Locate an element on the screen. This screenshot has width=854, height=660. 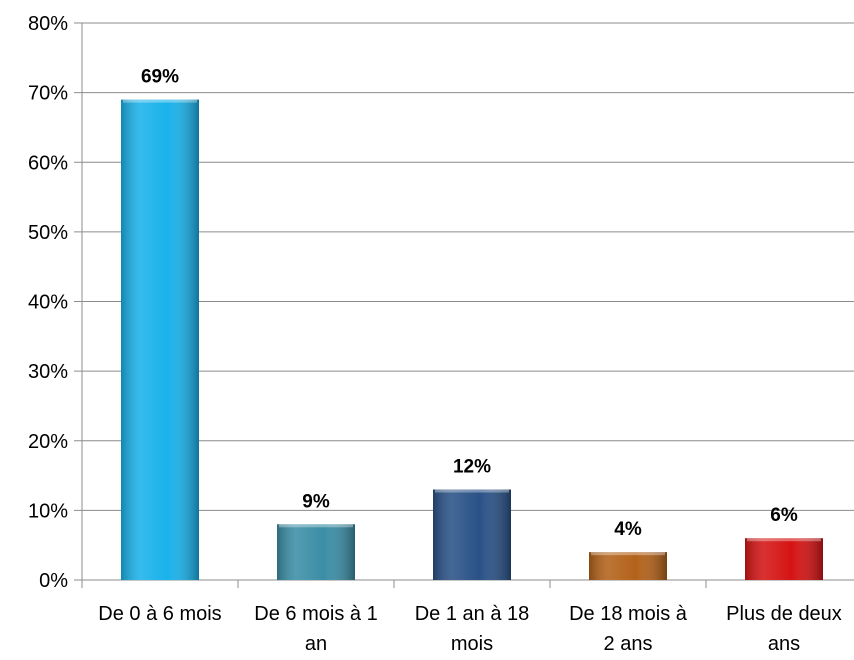
x-tick-label: De 0 à 6 mois is located at coordinates (159, 614).